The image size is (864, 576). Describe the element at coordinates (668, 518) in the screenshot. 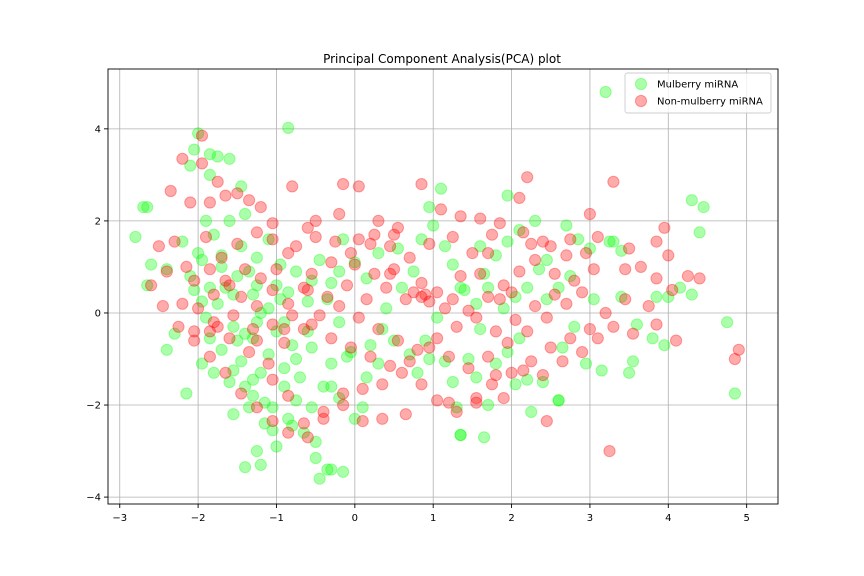

I see `x-tick-label: 4` at that location.